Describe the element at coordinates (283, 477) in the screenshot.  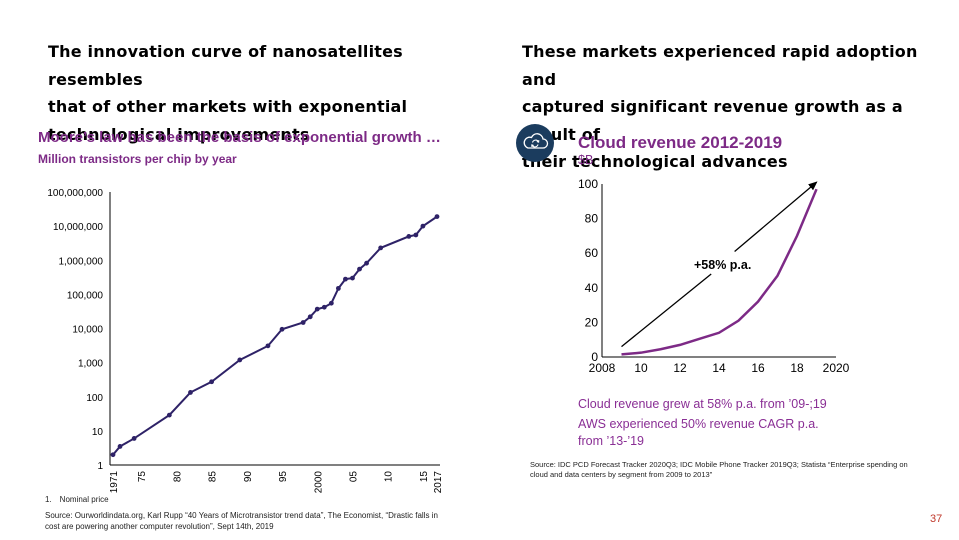
I see `moore-x-tick-label: 95` at that location.